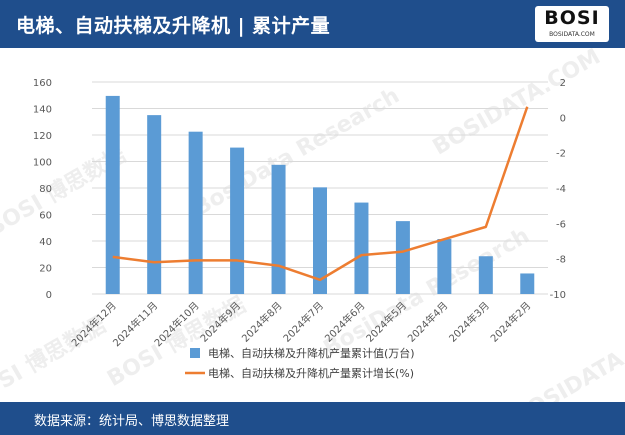 This screenshot has width=625, height=435. Describe the element at coordinates (561, 224) in the screenshot. I see `right-tick-label: -6` at that location.